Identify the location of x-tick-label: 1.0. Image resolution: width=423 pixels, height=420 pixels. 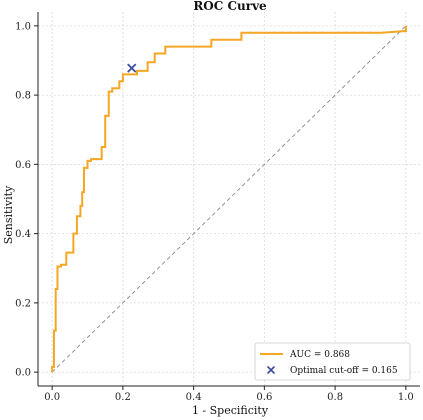
(406, 397).